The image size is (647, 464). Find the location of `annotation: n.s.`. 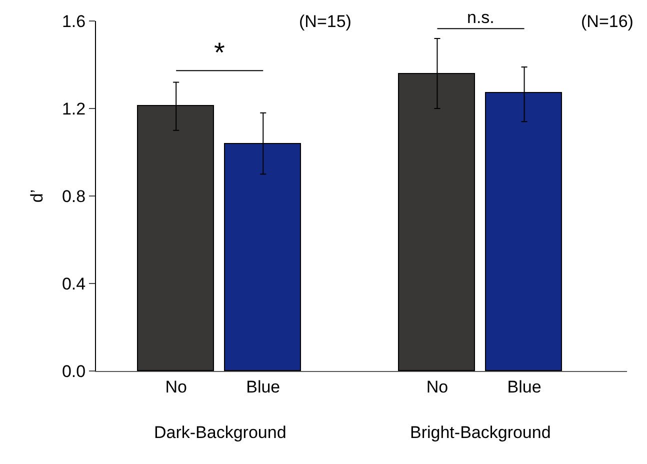

annotation: n.s. is located at coordinates (480, 17).